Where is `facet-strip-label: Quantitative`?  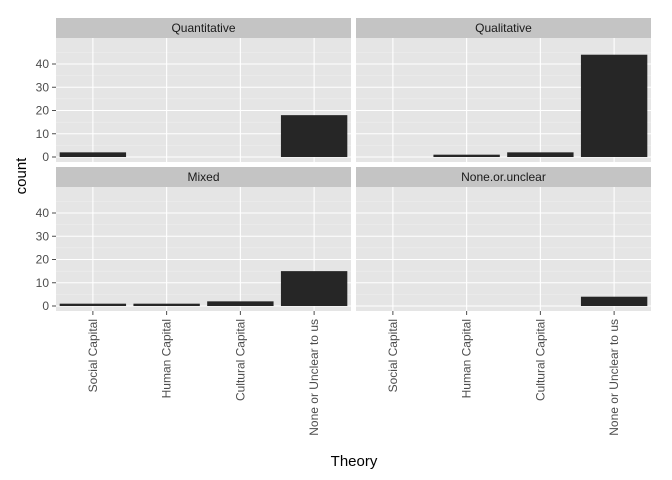 facet-strip-label: Quantitative is located at coordinates (203, 28).